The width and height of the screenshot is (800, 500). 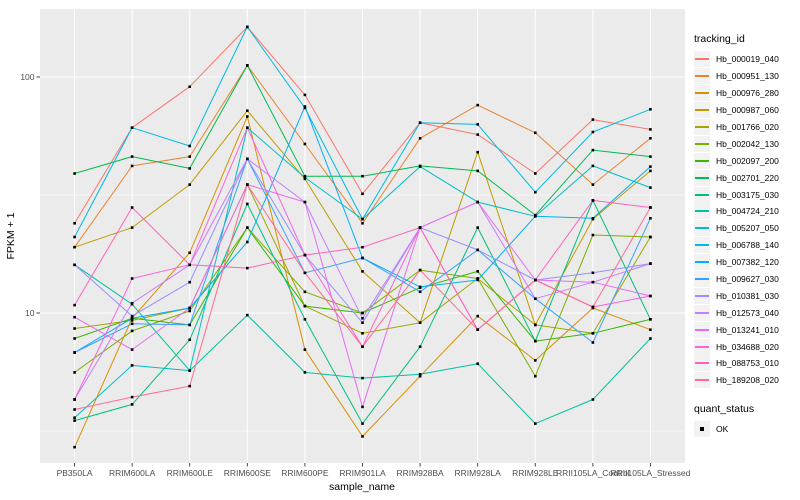 What do you see at coordinates (724, 408) in the screenshot?
I see `legend-title-quant-status: quant_status` at bounding box center [724, 408].